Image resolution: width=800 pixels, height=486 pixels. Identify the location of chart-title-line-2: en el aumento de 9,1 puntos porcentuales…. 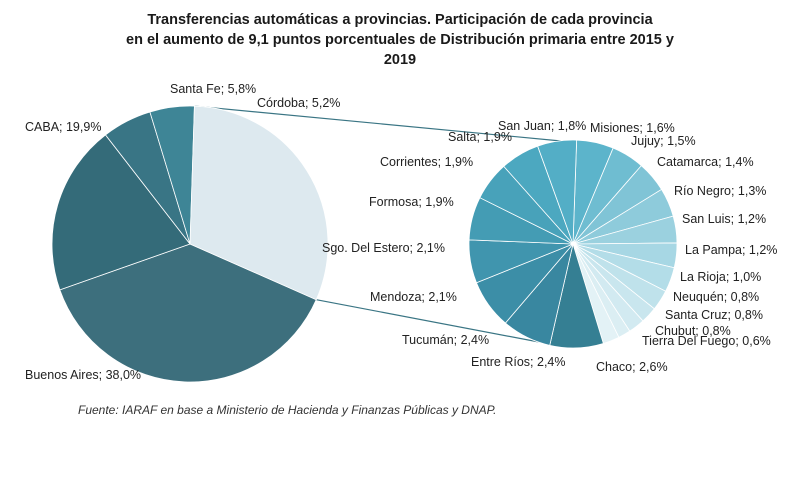
(400, 40).